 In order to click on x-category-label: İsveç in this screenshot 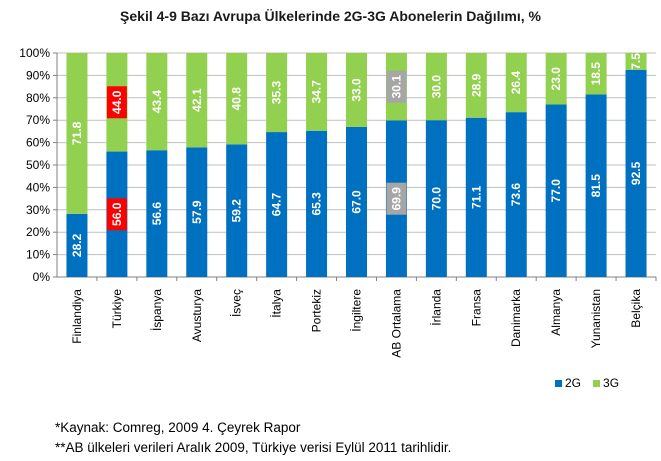, I will do `click(237, 303)`.